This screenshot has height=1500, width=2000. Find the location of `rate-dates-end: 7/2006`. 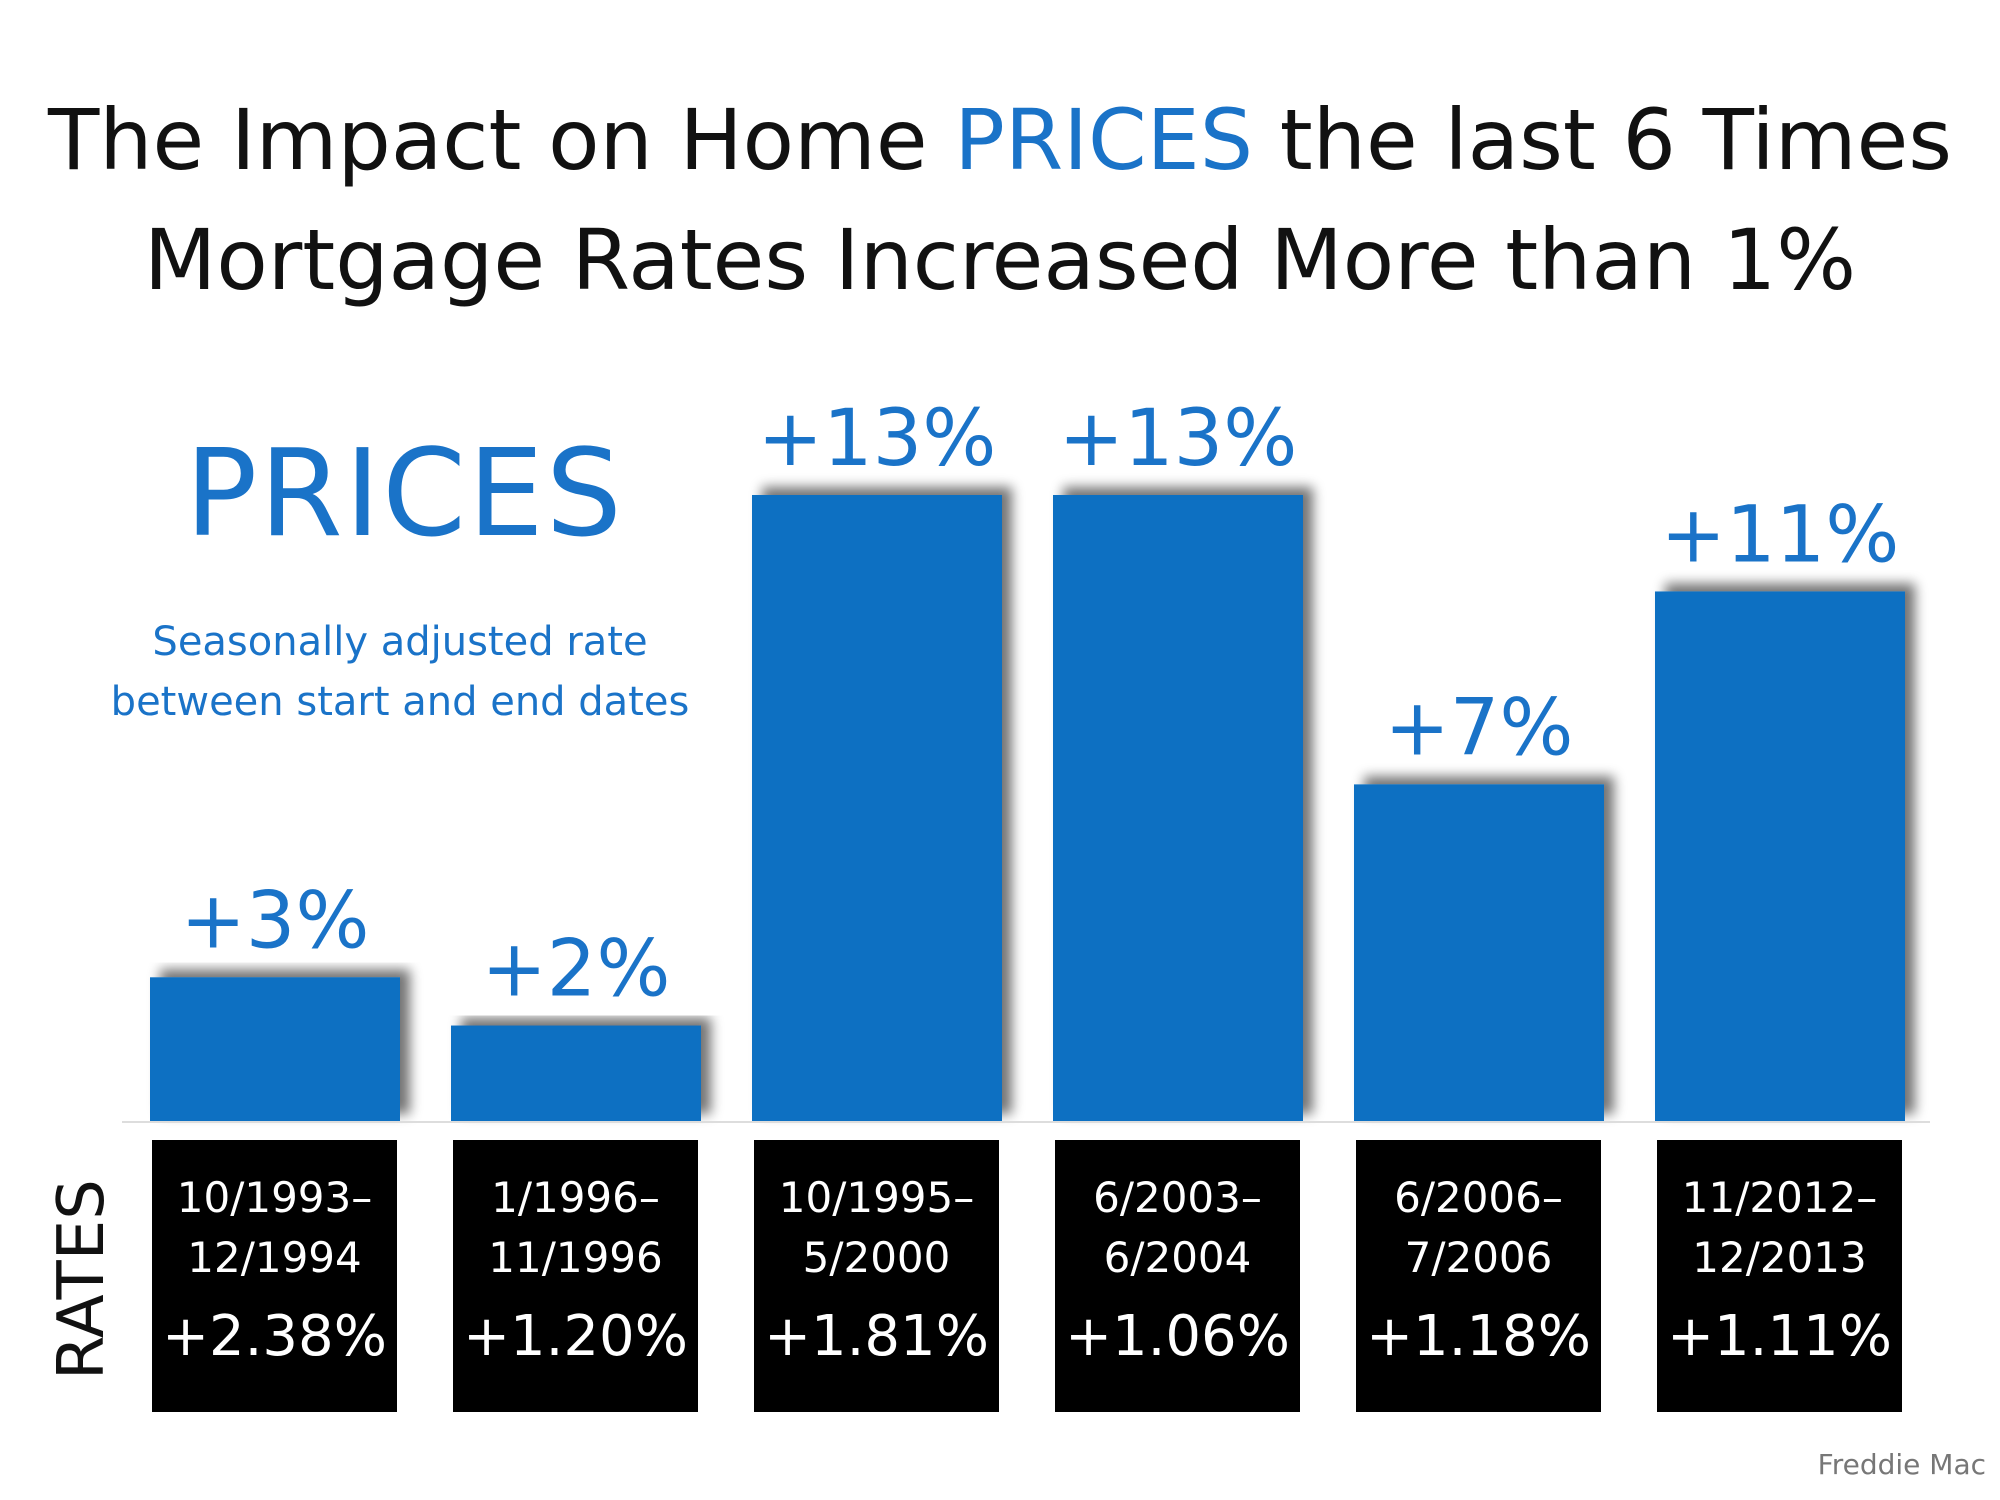

rate-dates-end: 7/2006 is located at coordinates (1478, 1257).